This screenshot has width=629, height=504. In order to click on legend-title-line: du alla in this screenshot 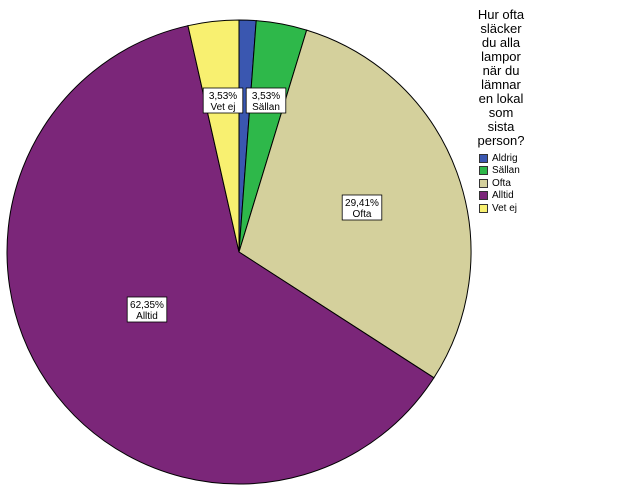, I will do `click(501, 42)`.